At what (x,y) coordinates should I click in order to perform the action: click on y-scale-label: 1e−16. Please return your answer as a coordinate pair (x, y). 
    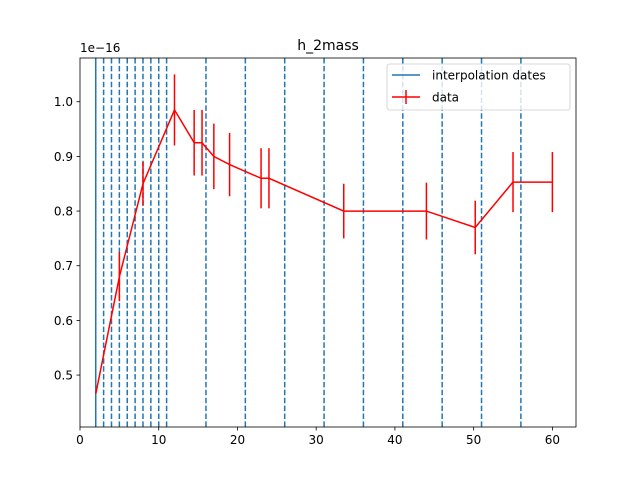
    Looking at the image, I should click on (100, 48).